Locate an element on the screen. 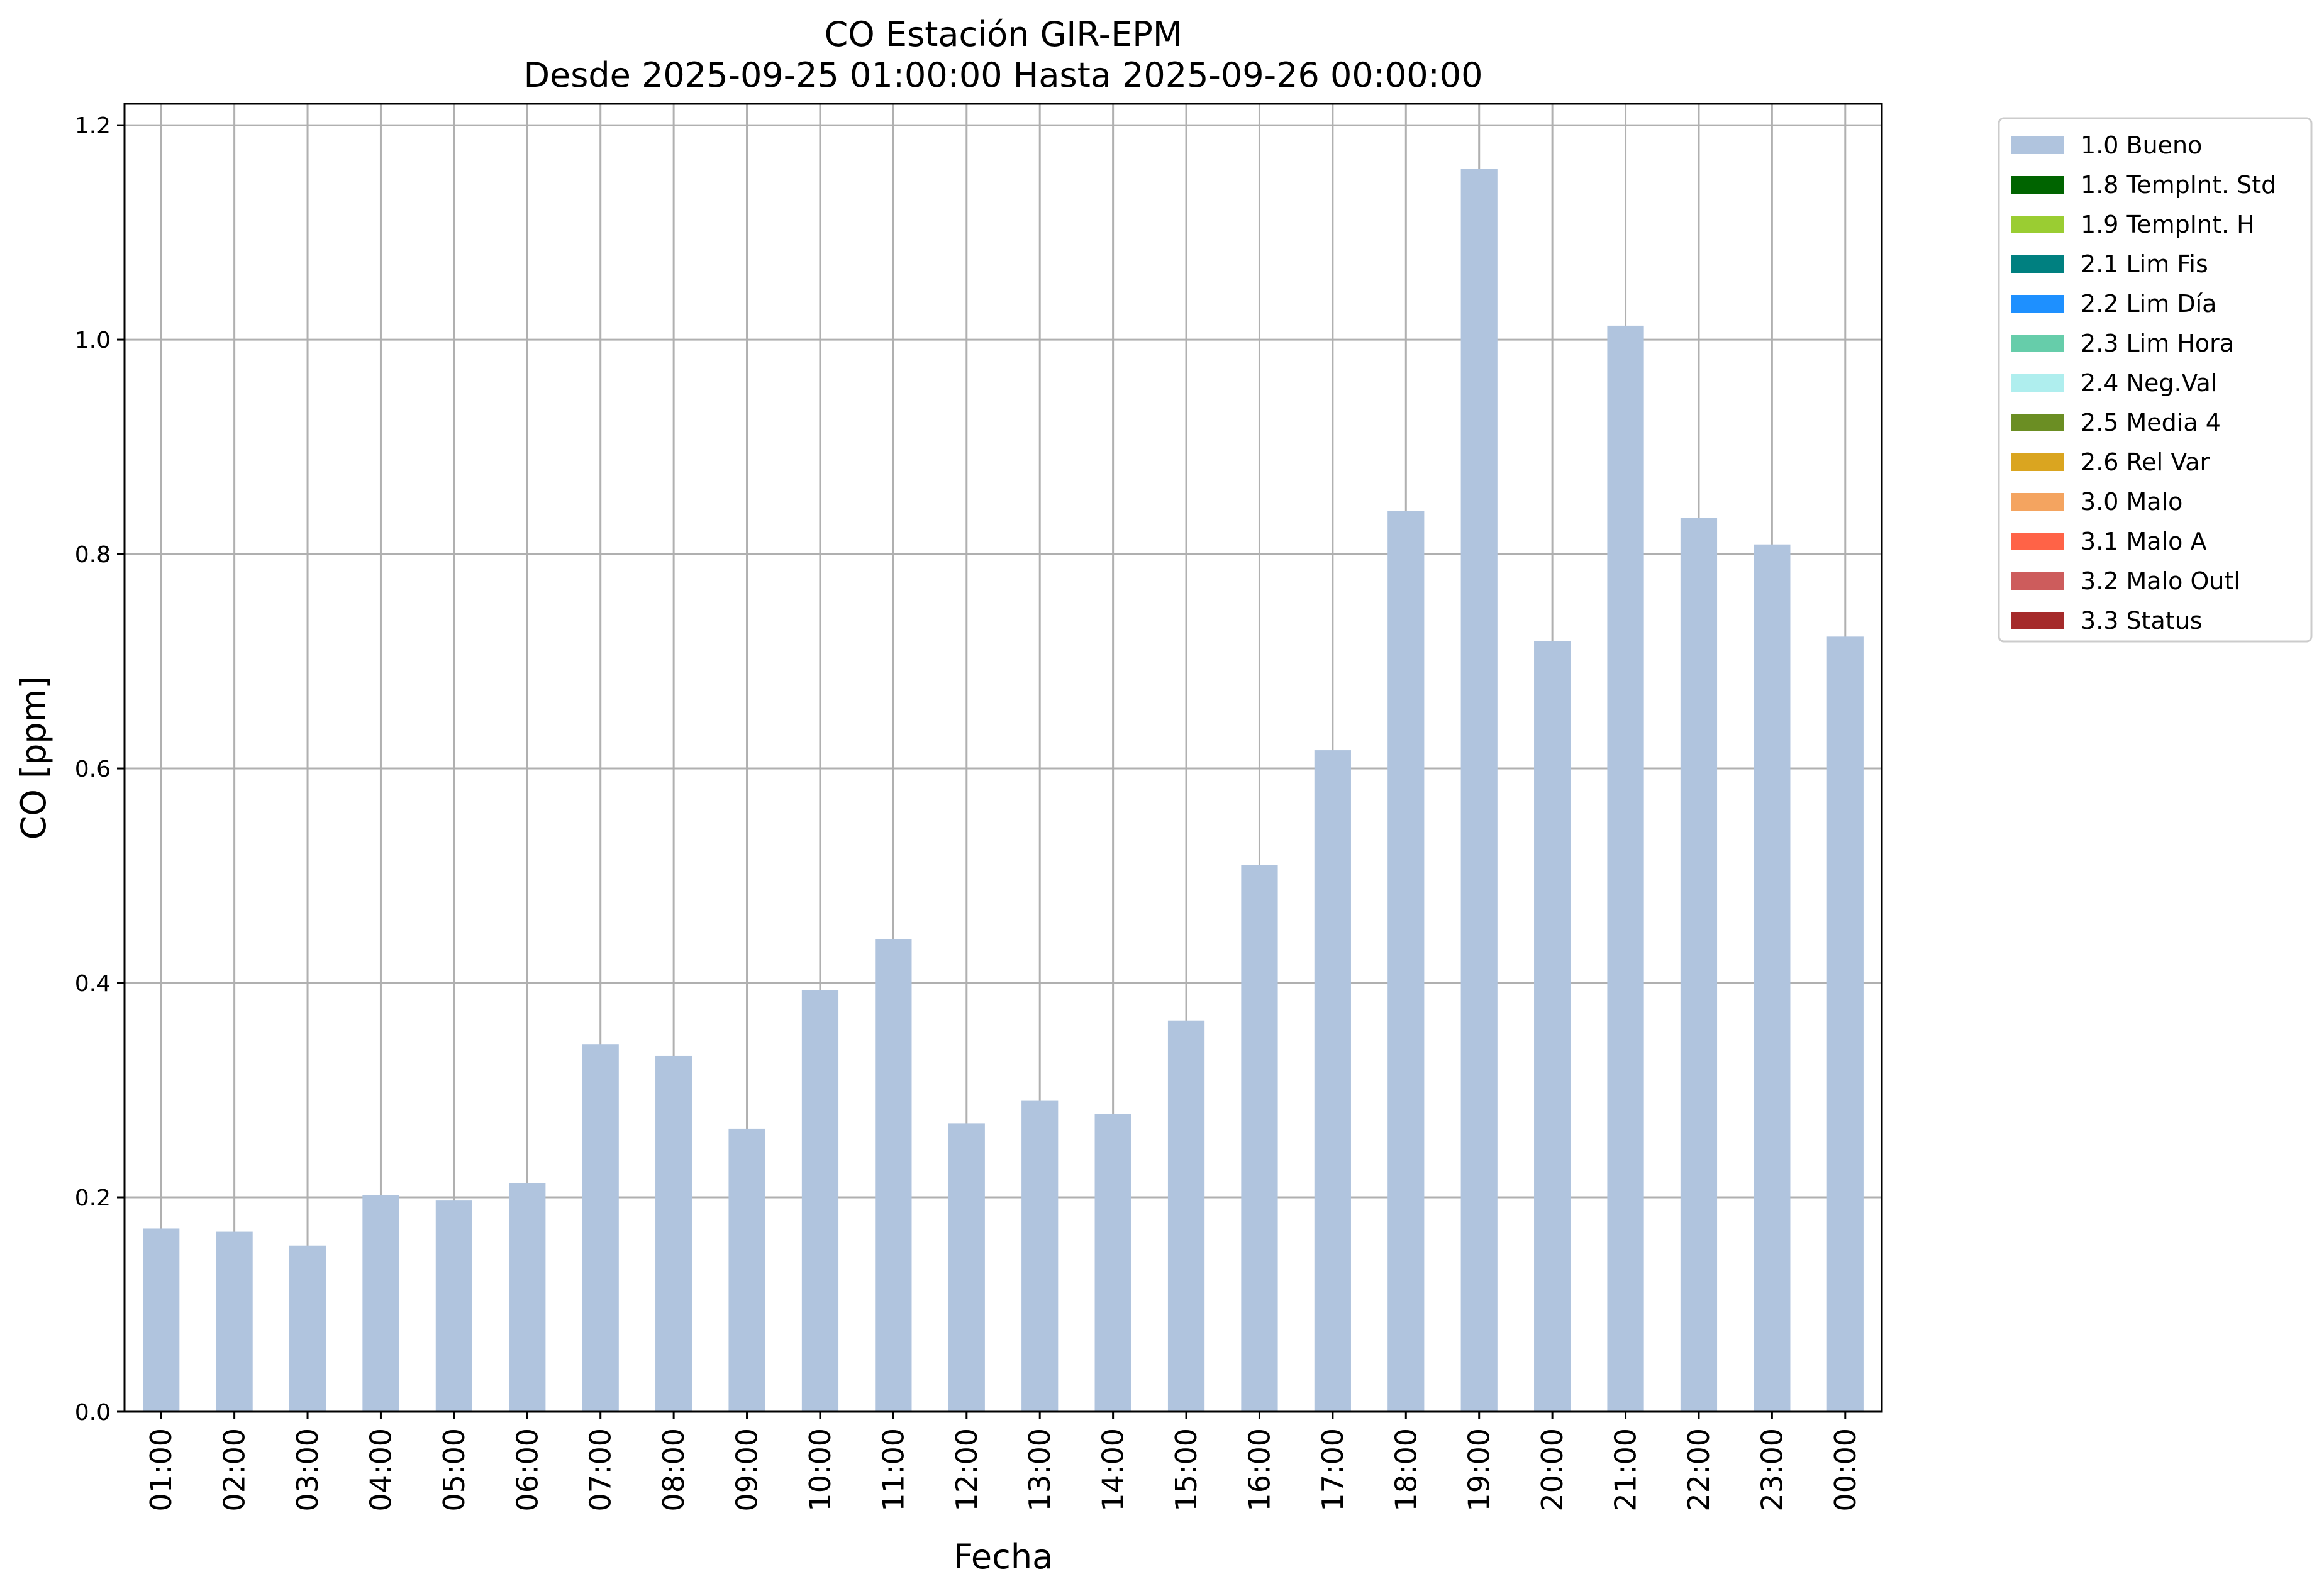  x-tick-label: 19:00 is located at coordinates (1479, 1470).